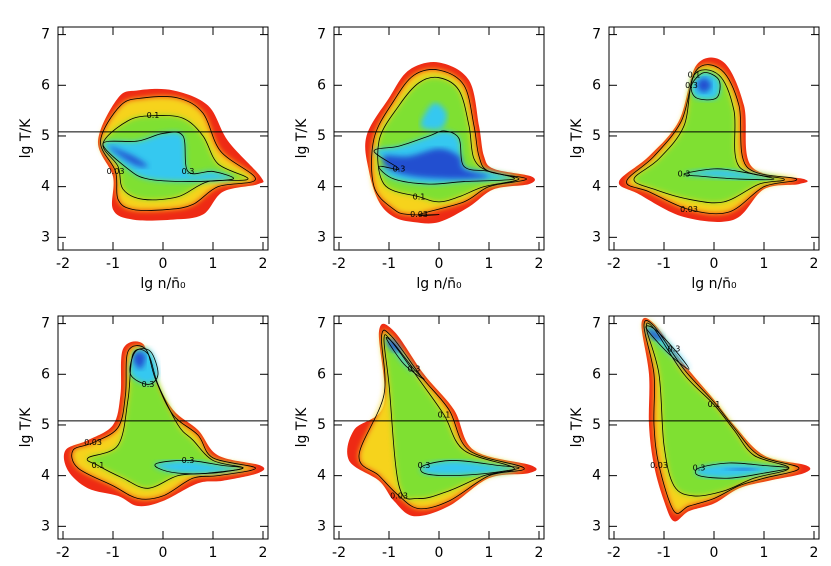 The height and width of the screenshot is (566, 831). What do you see at coordinates (321, 425) in the screenshot?
I see `y-tick-label: 5` at bounding box center [321, 425].